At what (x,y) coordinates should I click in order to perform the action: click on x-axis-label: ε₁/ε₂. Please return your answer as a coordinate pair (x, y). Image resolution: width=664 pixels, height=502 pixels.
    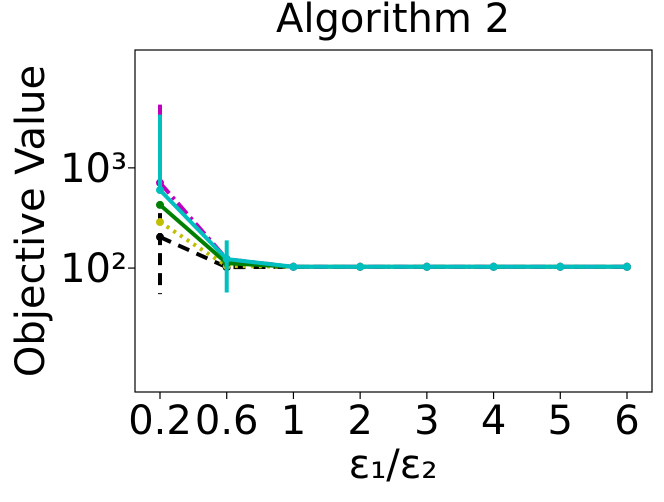
    Looking at the image, I should click on (393, 465).